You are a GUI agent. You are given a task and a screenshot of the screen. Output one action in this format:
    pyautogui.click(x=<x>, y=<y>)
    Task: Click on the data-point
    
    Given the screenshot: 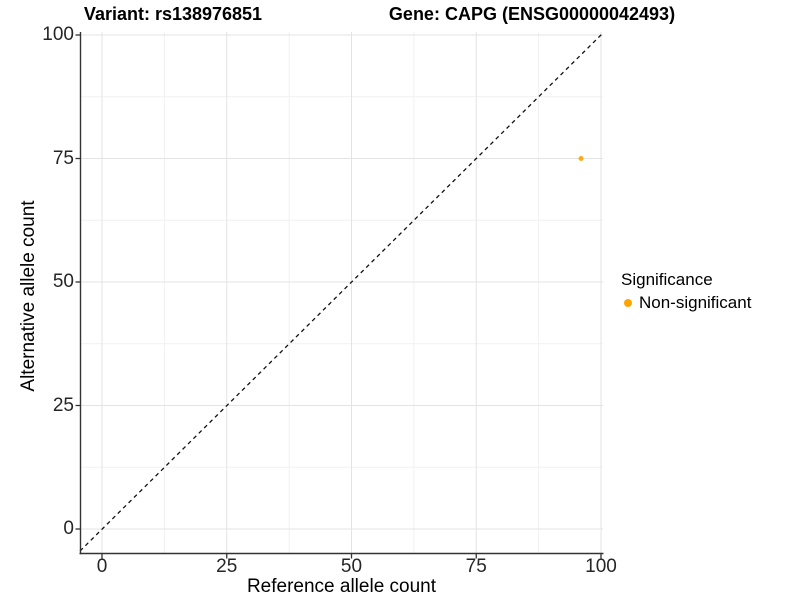 What is the action you would take?
    pyautogui.click(x=581, y=158)
    